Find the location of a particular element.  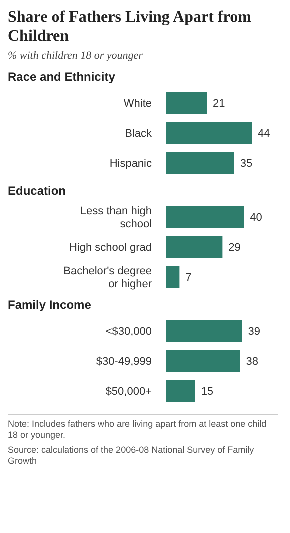

text: % with children 18 or younger is located at coordinates (75, 56).